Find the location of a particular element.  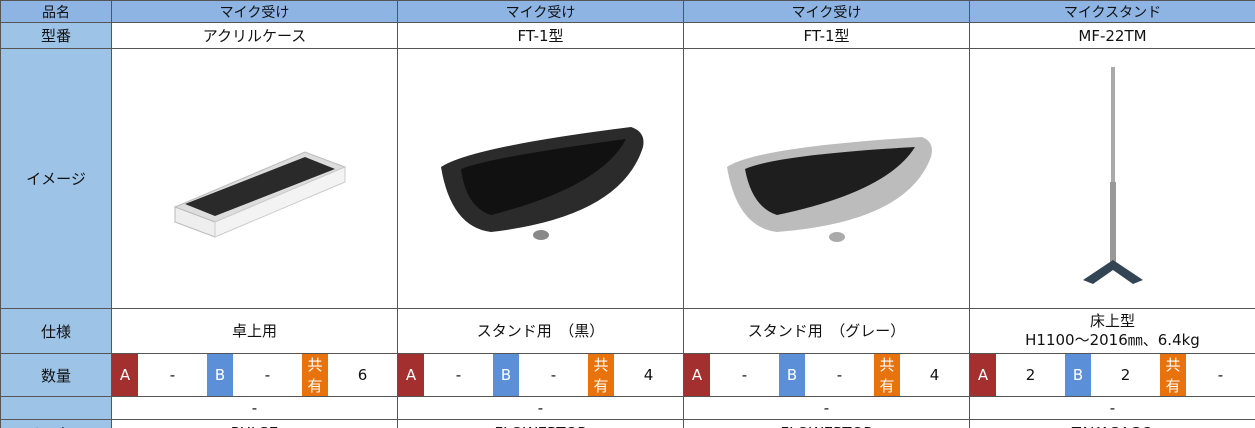

cell: MF-22TM is located at coordinates (1112, 35).